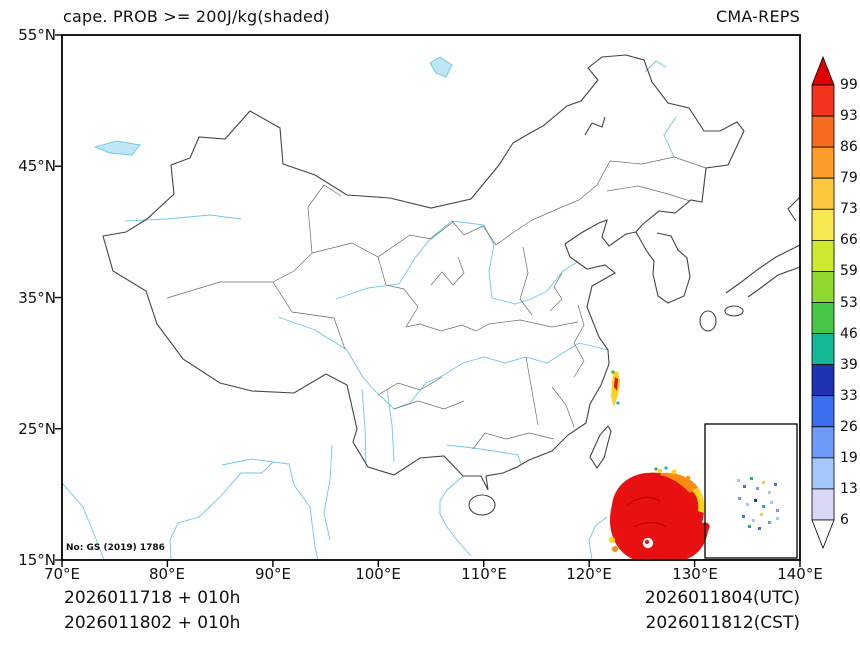 Image resolution: width=860 pixels, height=647 pixels. I want to click on lon-label-100e: 100°E, so click(378, 574).